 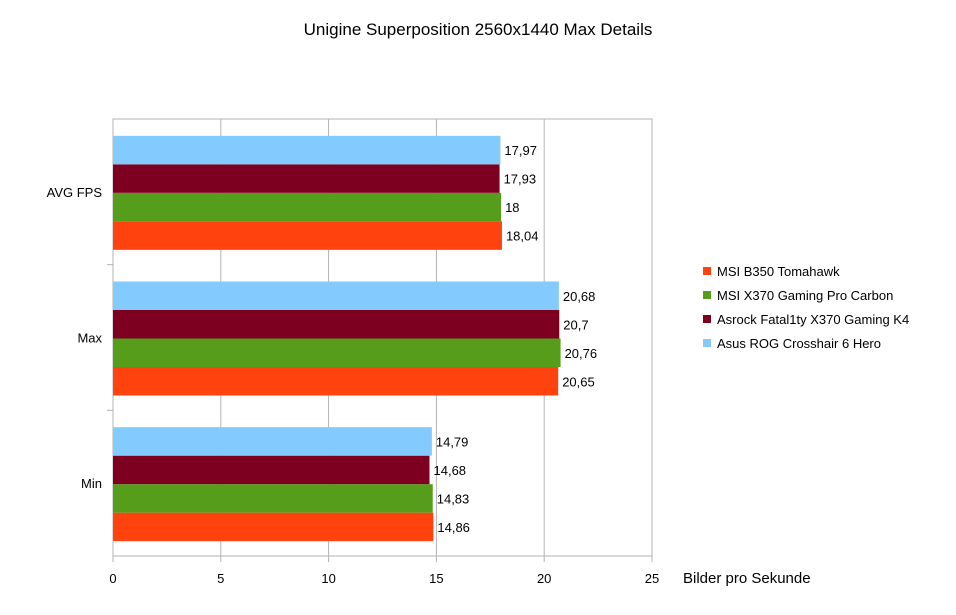 I want to click on category-label: Max, so click(x=89, y=338).